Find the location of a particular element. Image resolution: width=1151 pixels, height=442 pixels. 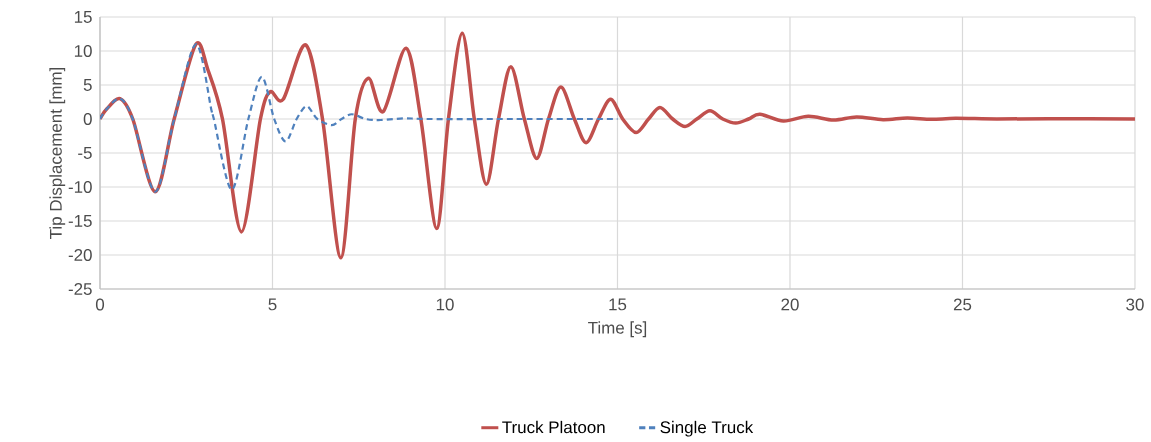

x-axis-title: Time [s] is located at coordinates (617, 329).